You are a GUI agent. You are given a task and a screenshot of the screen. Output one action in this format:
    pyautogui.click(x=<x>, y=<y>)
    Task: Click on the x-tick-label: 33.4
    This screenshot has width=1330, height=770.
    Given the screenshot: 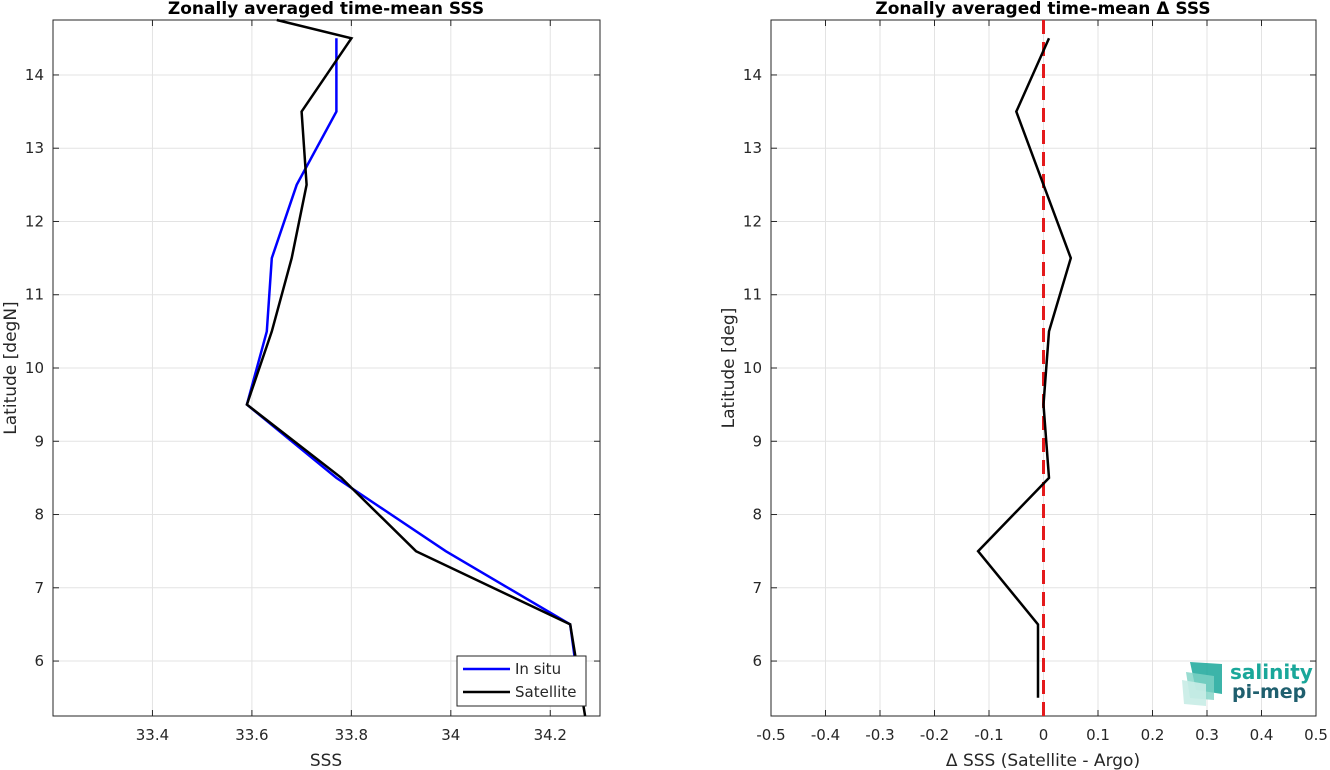 What is the action you would take?
    pyautogui.click(x=152, y=735)
    